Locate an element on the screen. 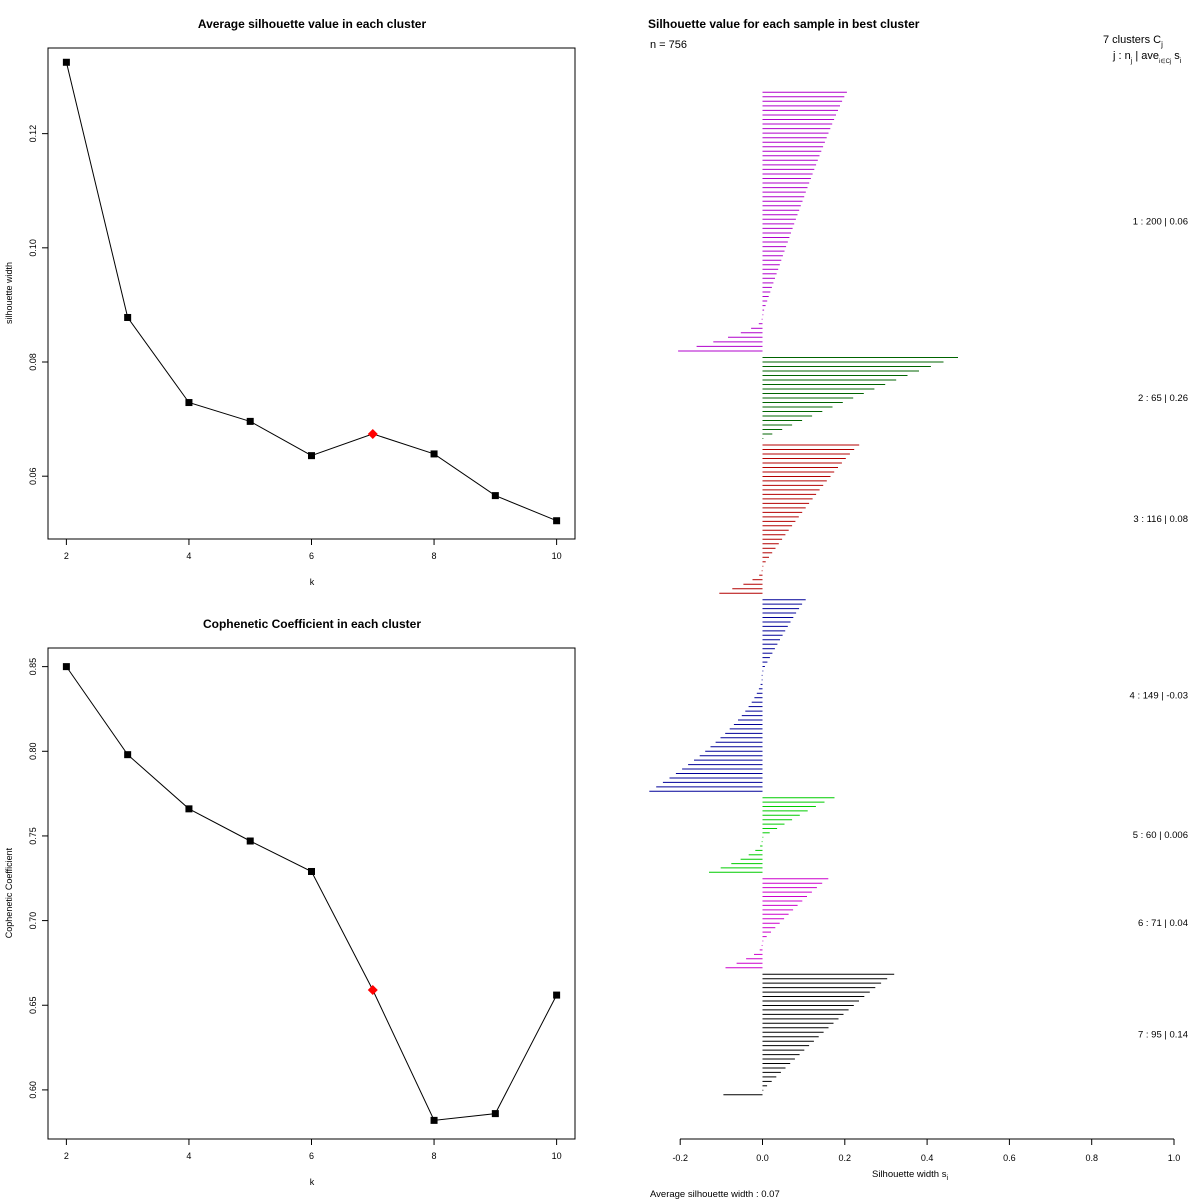  y-axis-label: Cophenetic Coefficient is located at coordinates (9, 892).